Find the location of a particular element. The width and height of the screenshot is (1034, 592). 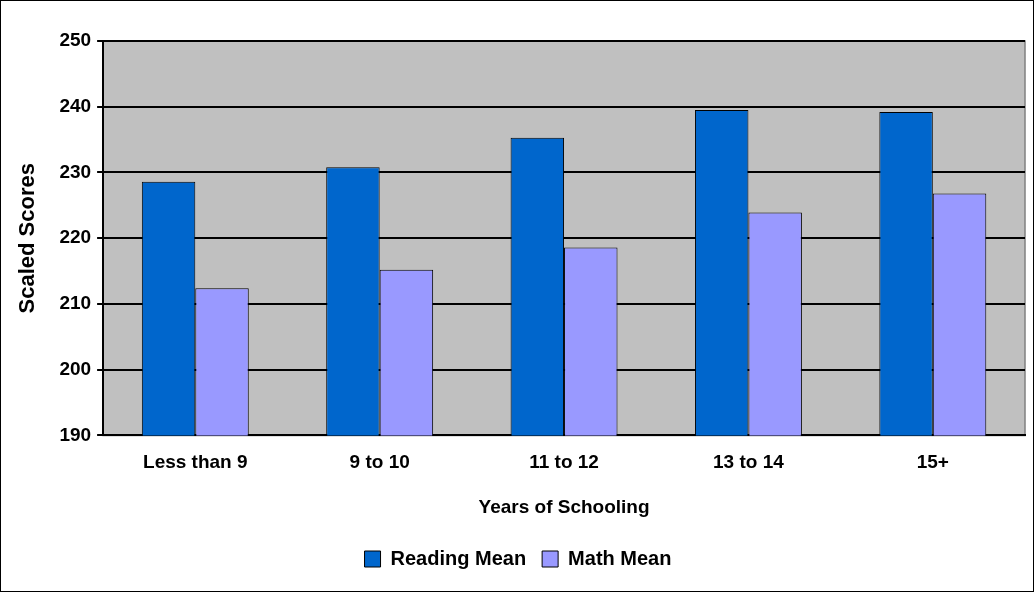

y-tick-label: 240 is located at coordinates (75, 105).